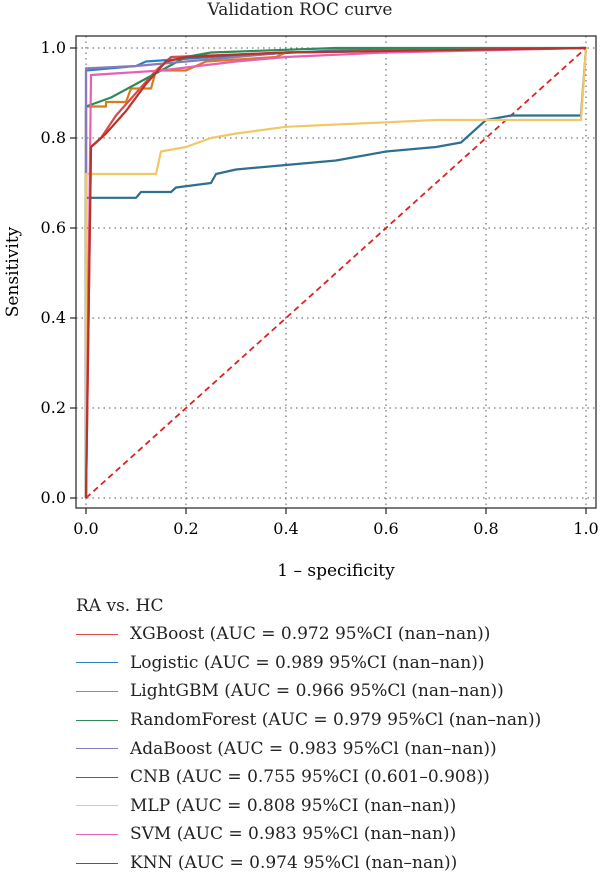 The height and width of the screenshot is (881, 600). Describe the element at coordinates (285, 528) in the screenshot. I see `x-tick-label: 0.4` at that location.